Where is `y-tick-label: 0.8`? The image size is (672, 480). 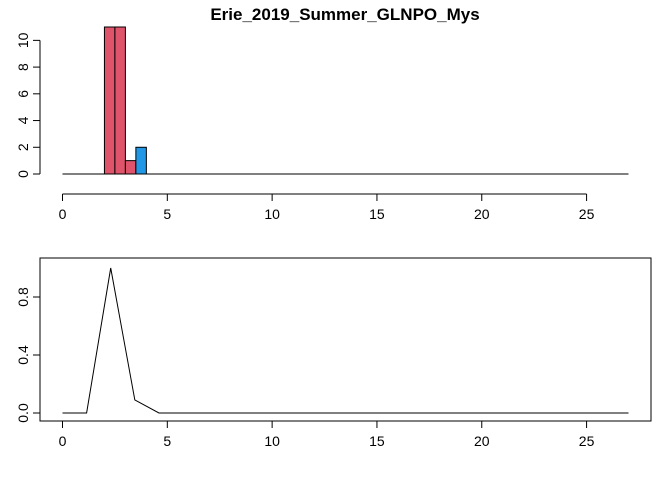 y-tick-label: 0.8 is located at coordinates (23, 297).